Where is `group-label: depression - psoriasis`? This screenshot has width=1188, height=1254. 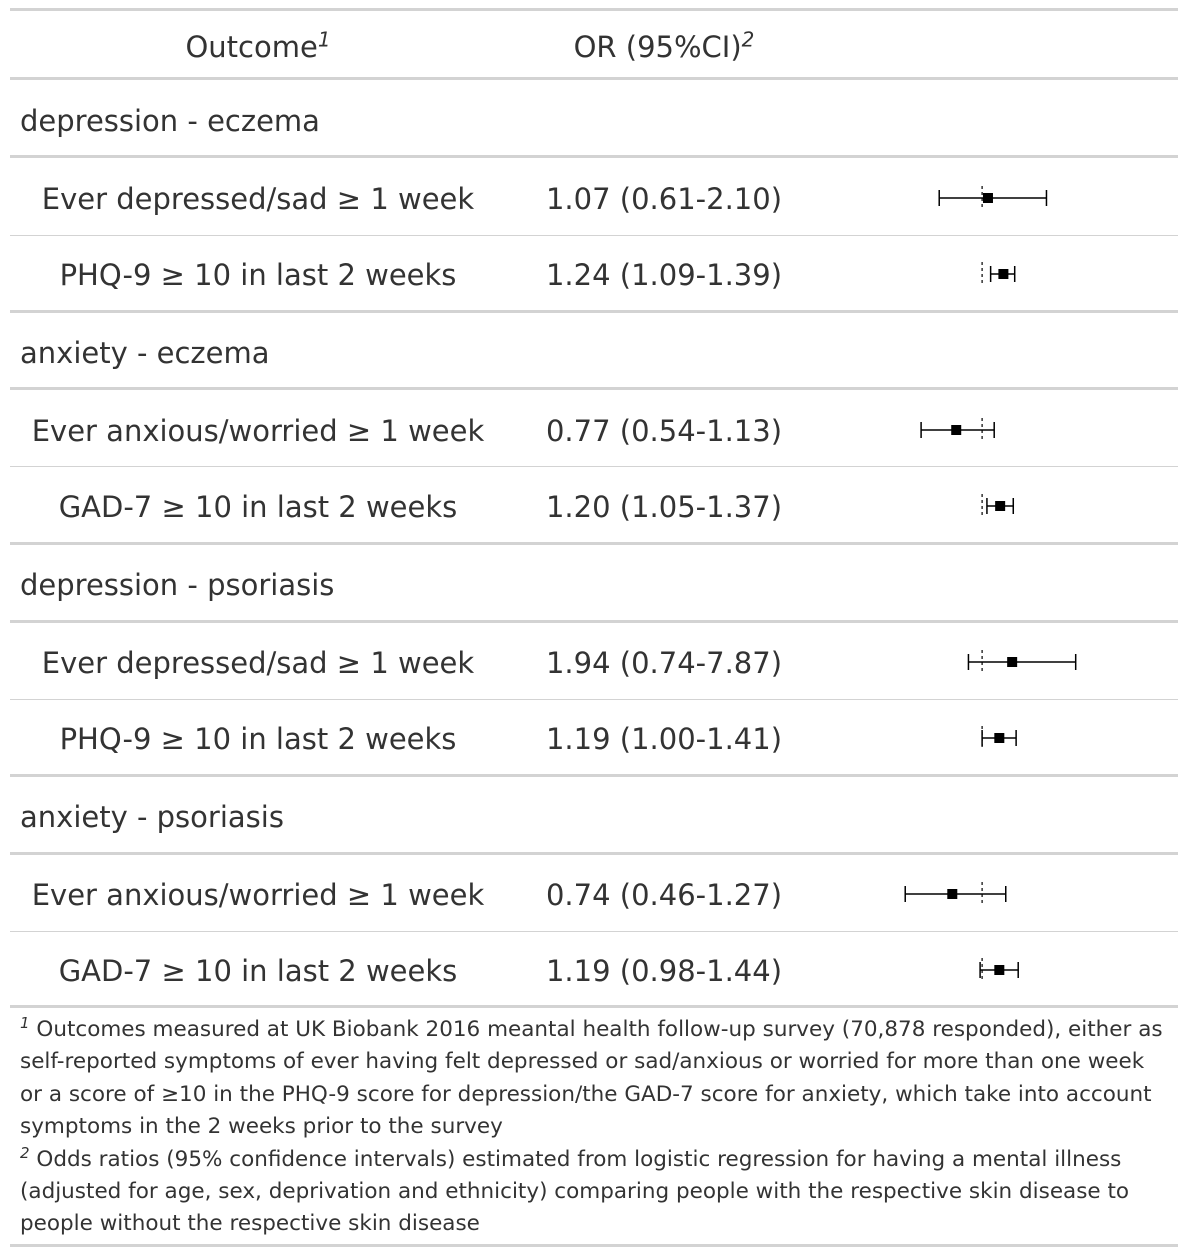 group-label: depression - psoriasis is located at coordinates (177, 585).